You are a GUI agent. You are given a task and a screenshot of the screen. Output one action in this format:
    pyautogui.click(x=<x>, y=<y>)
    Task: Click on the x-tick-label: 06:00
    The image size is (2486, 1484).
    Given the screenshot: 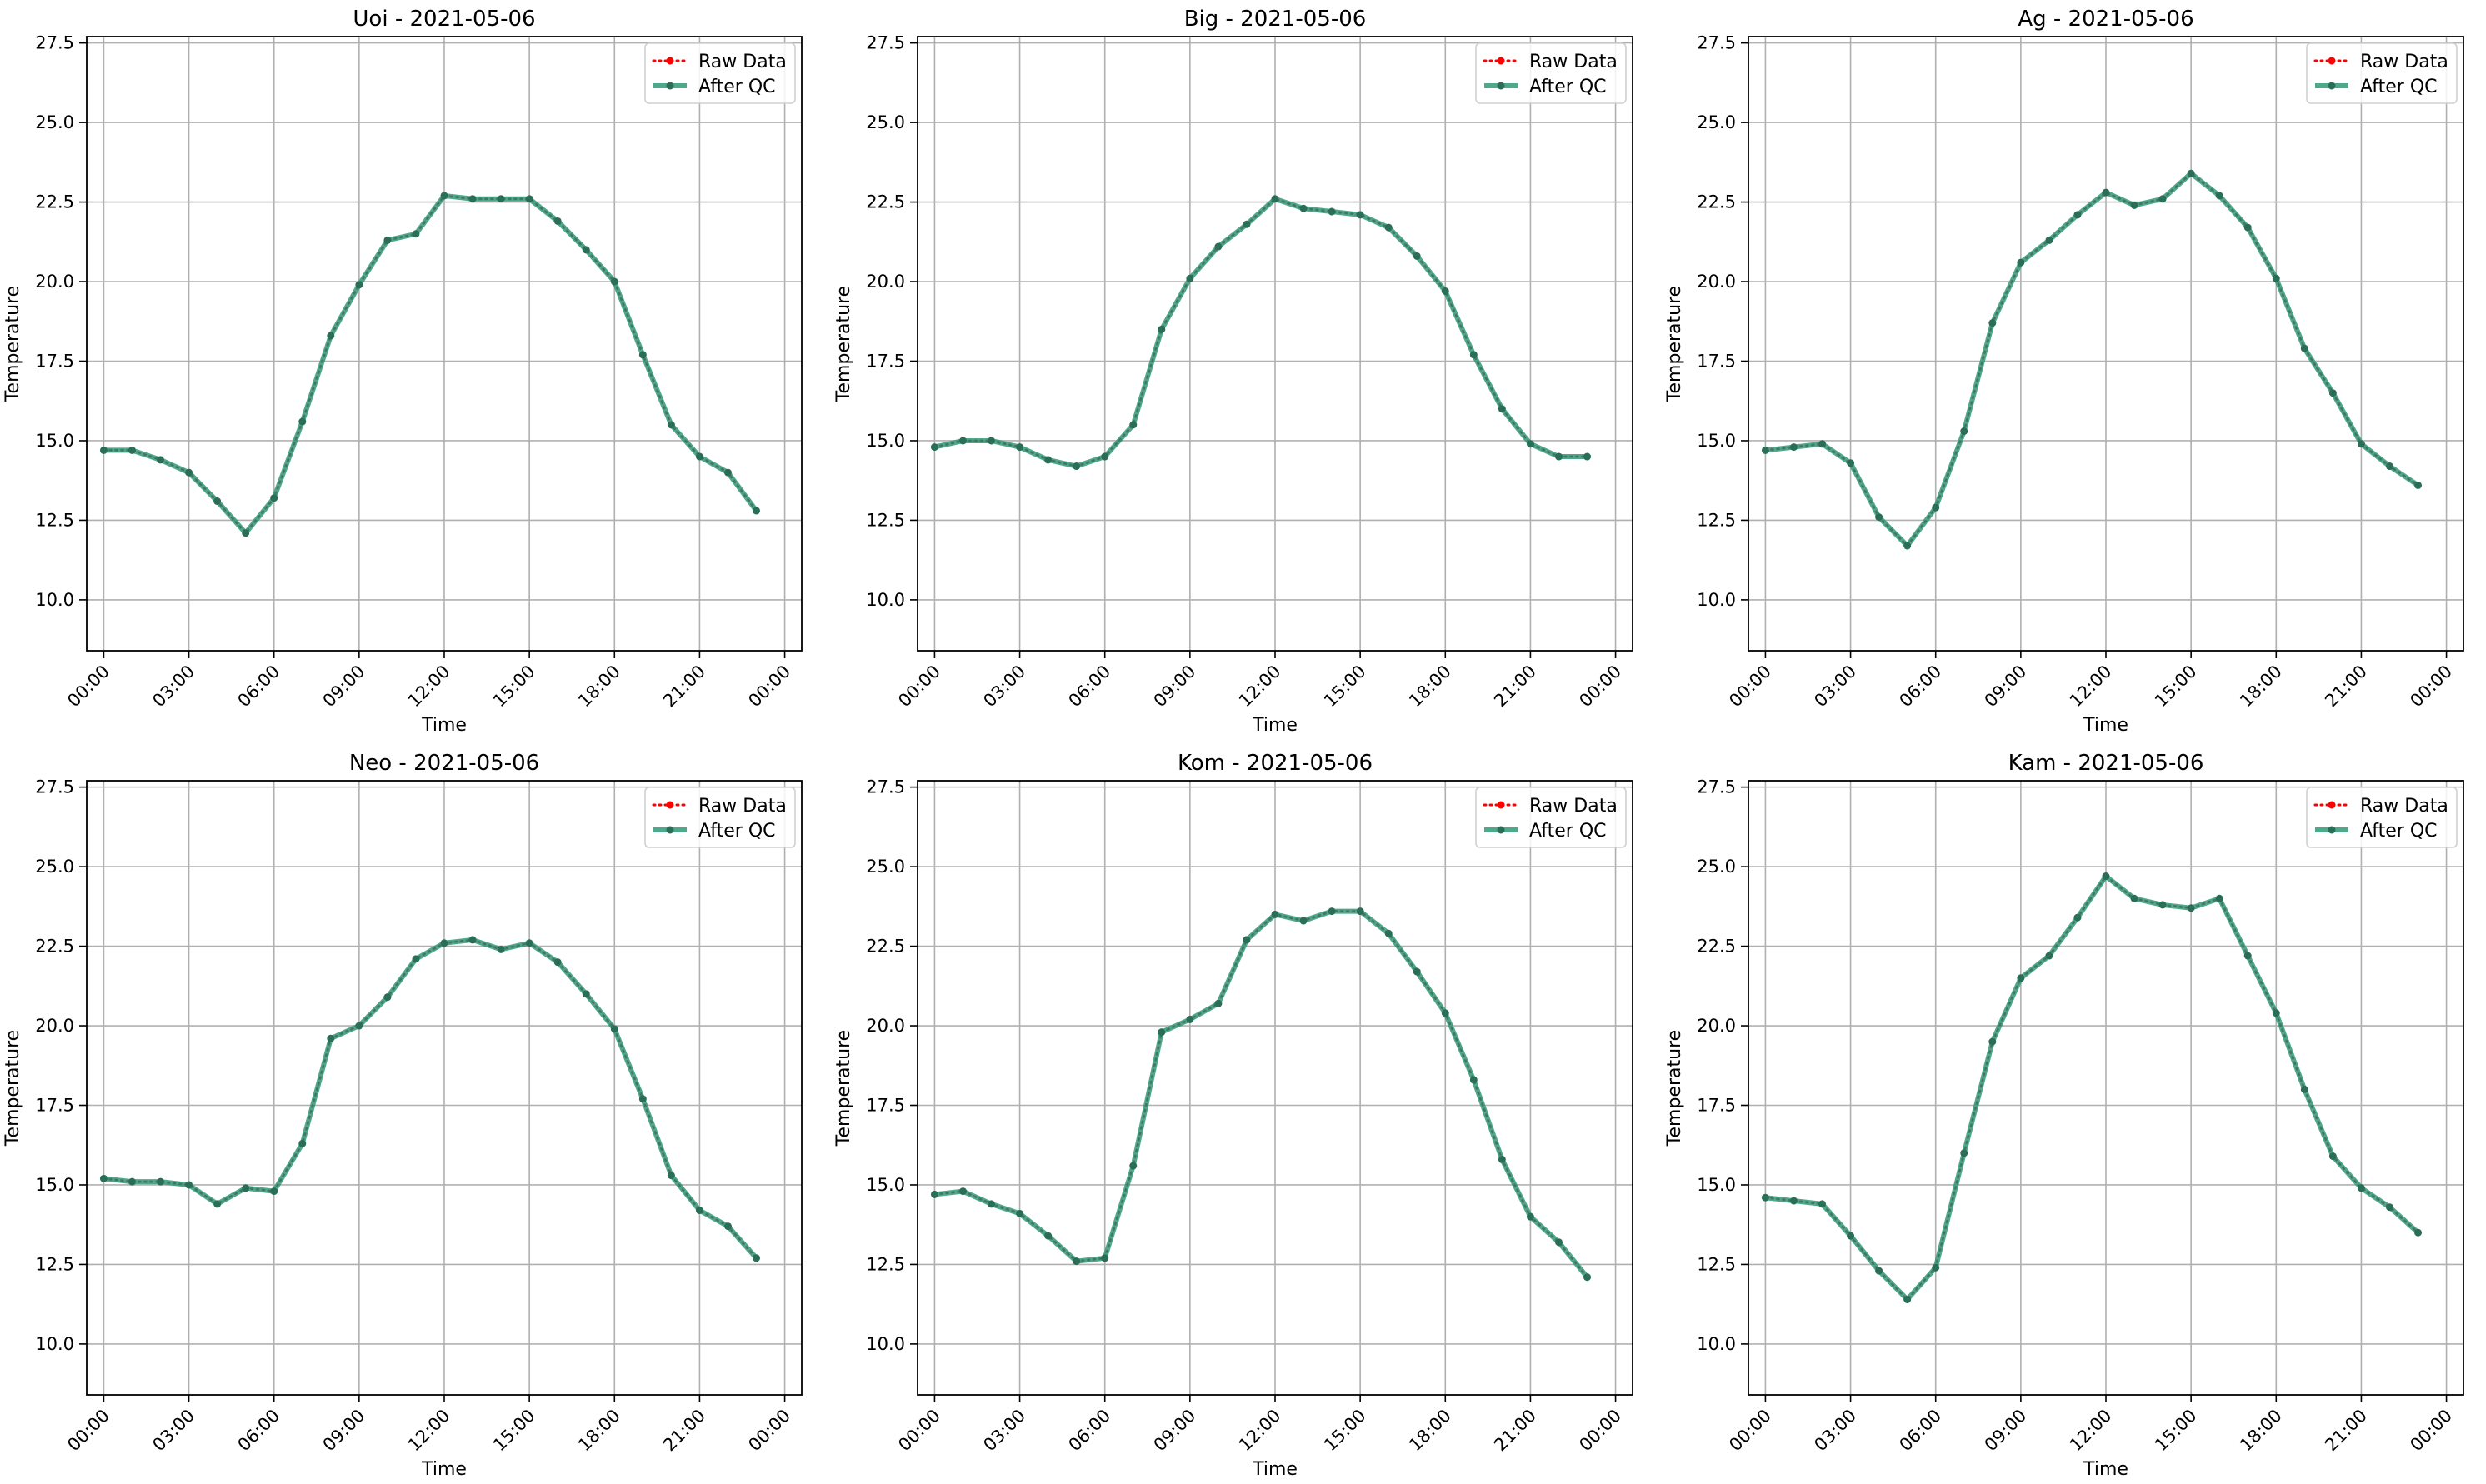 What is the action you would take?
    pyautogui.click(x=258, y=687)
    